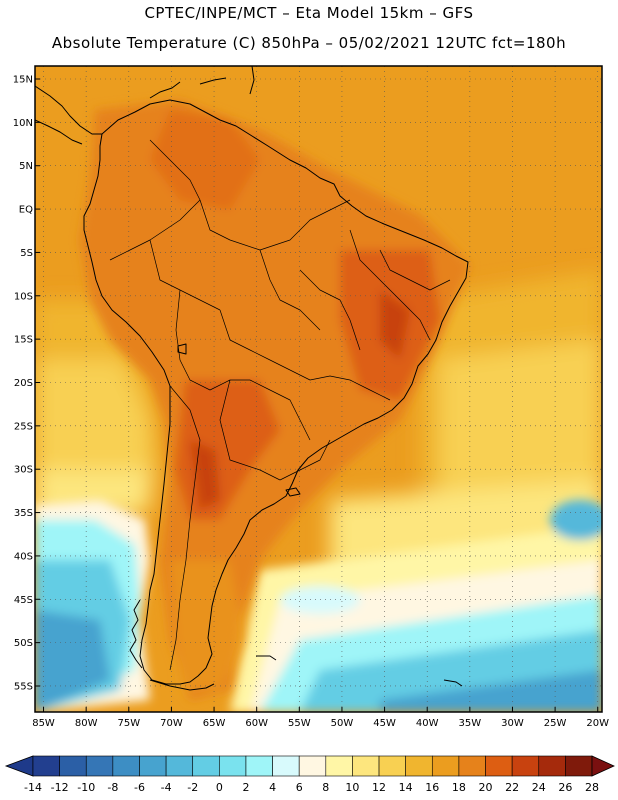  What do you see at coordinates (459, 787) in the screenshot?
I see `colorbar-label: 18` at bounding box center [459, 787].